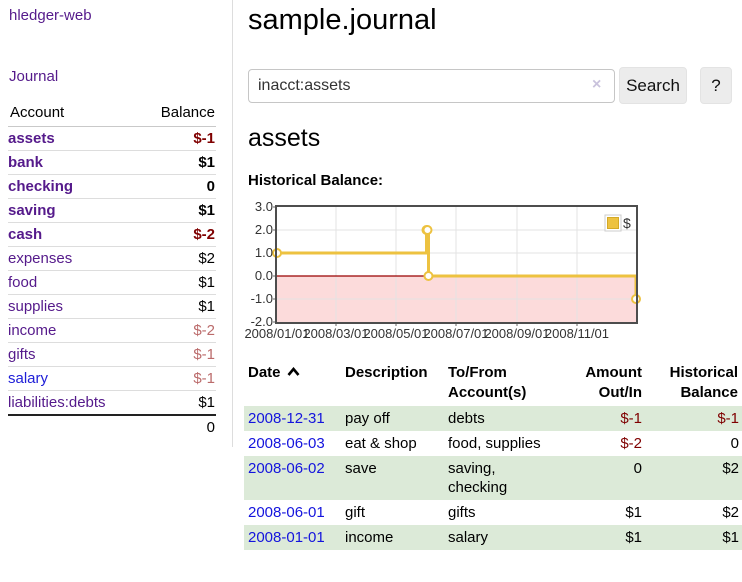 The image size is (742, 582). What do you see at coordinates (431, 86) in the screenshot?
I see `search-input` at bounding box center [431, 86].